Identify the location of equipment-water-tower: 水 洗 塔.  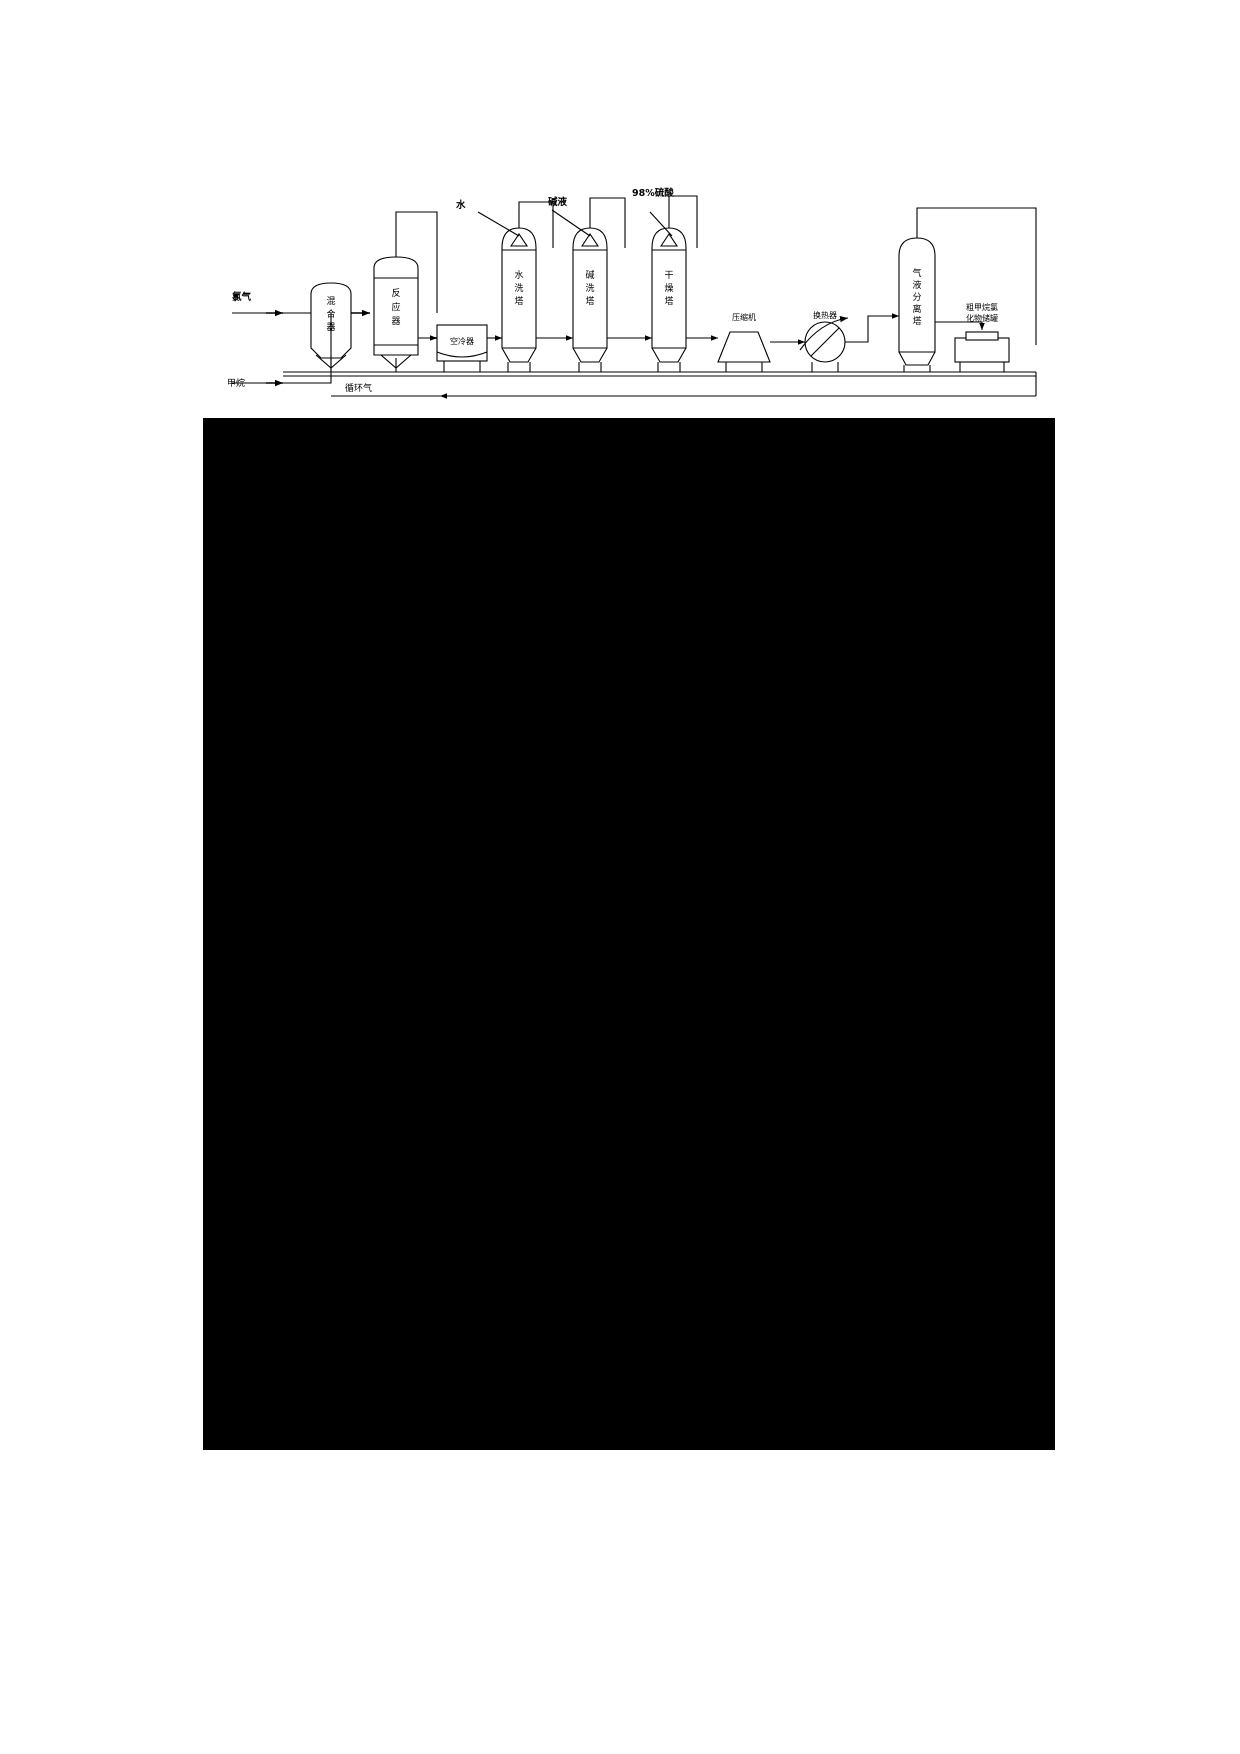
(519, 299).